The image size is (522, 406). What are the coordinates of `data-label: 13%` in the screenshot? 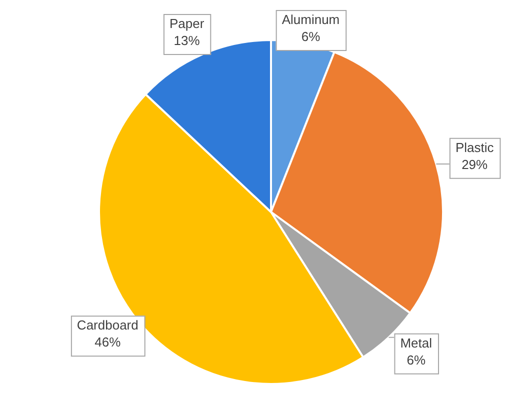 It's located at (187, 40).